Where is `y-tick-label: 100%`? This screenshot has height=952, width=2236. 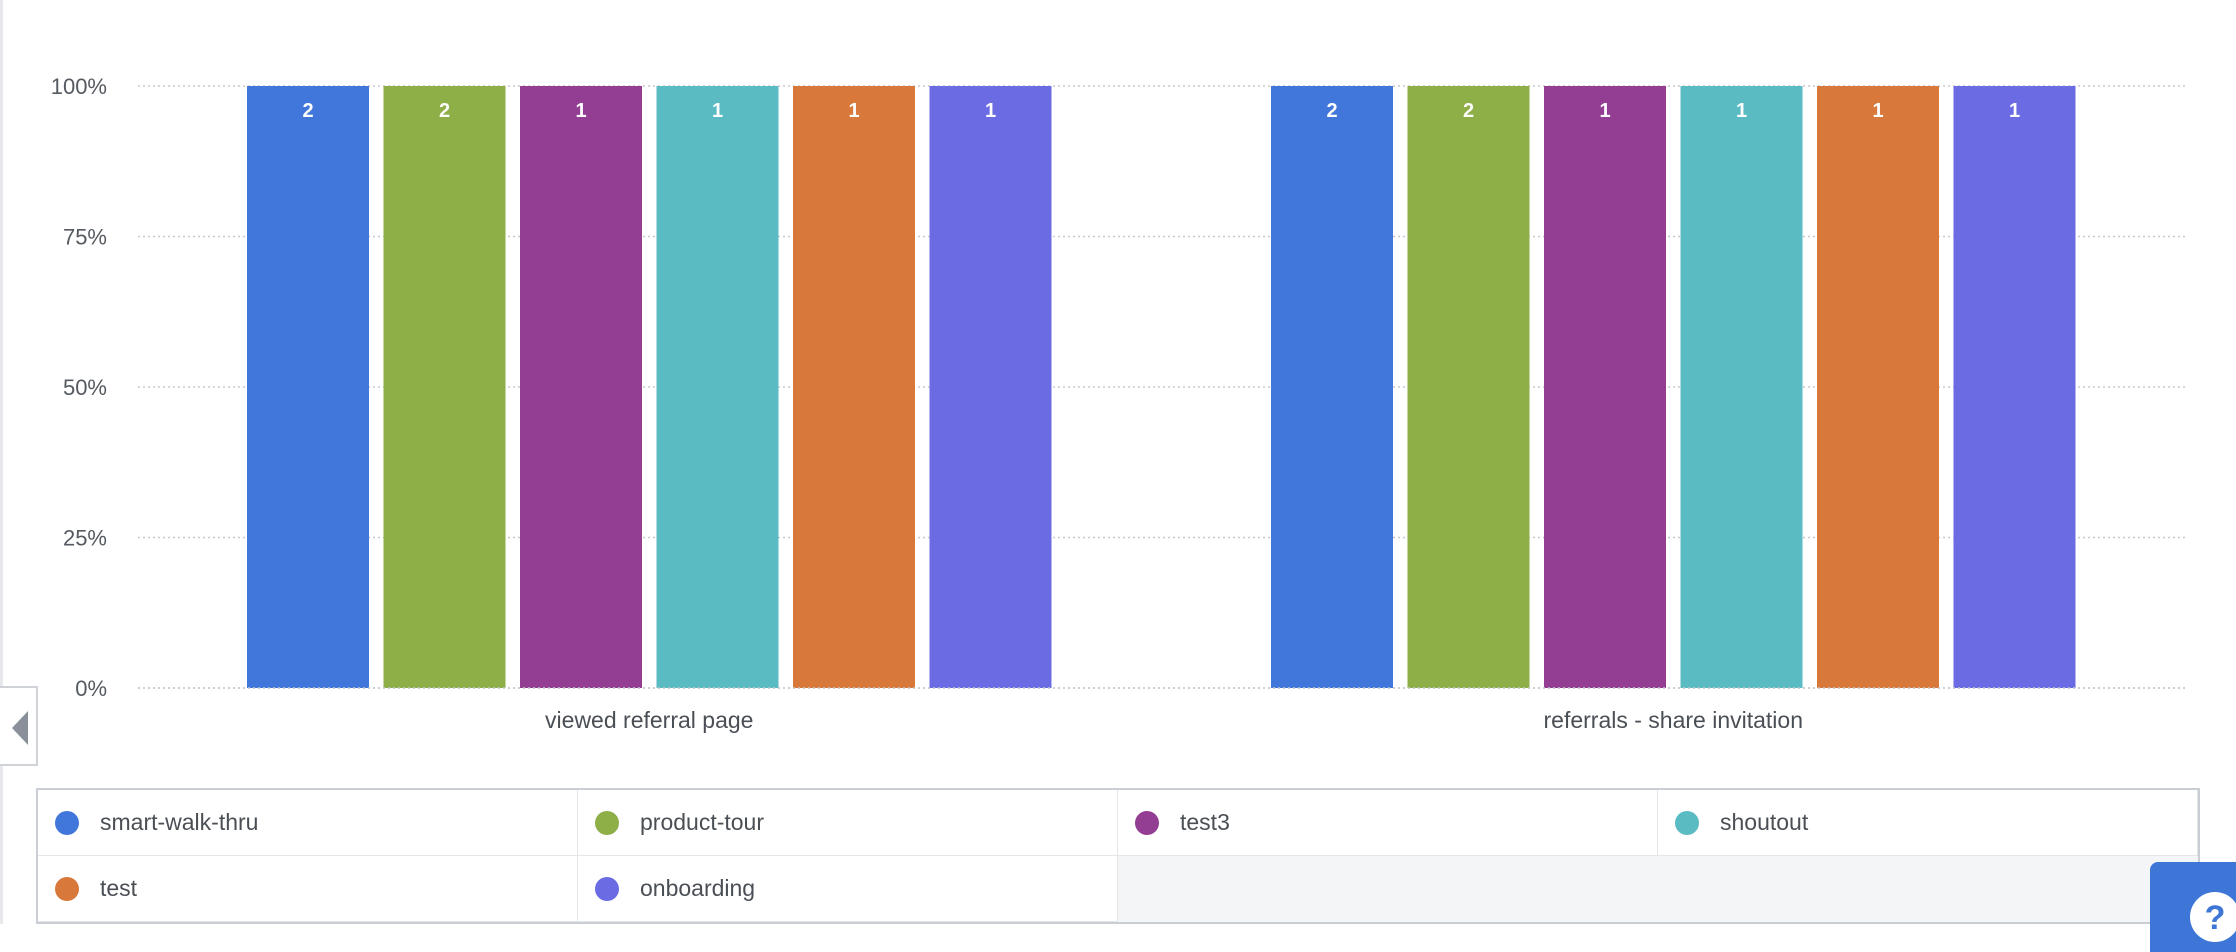
y-tick-label: 100% is located at coordinates (79, 86).